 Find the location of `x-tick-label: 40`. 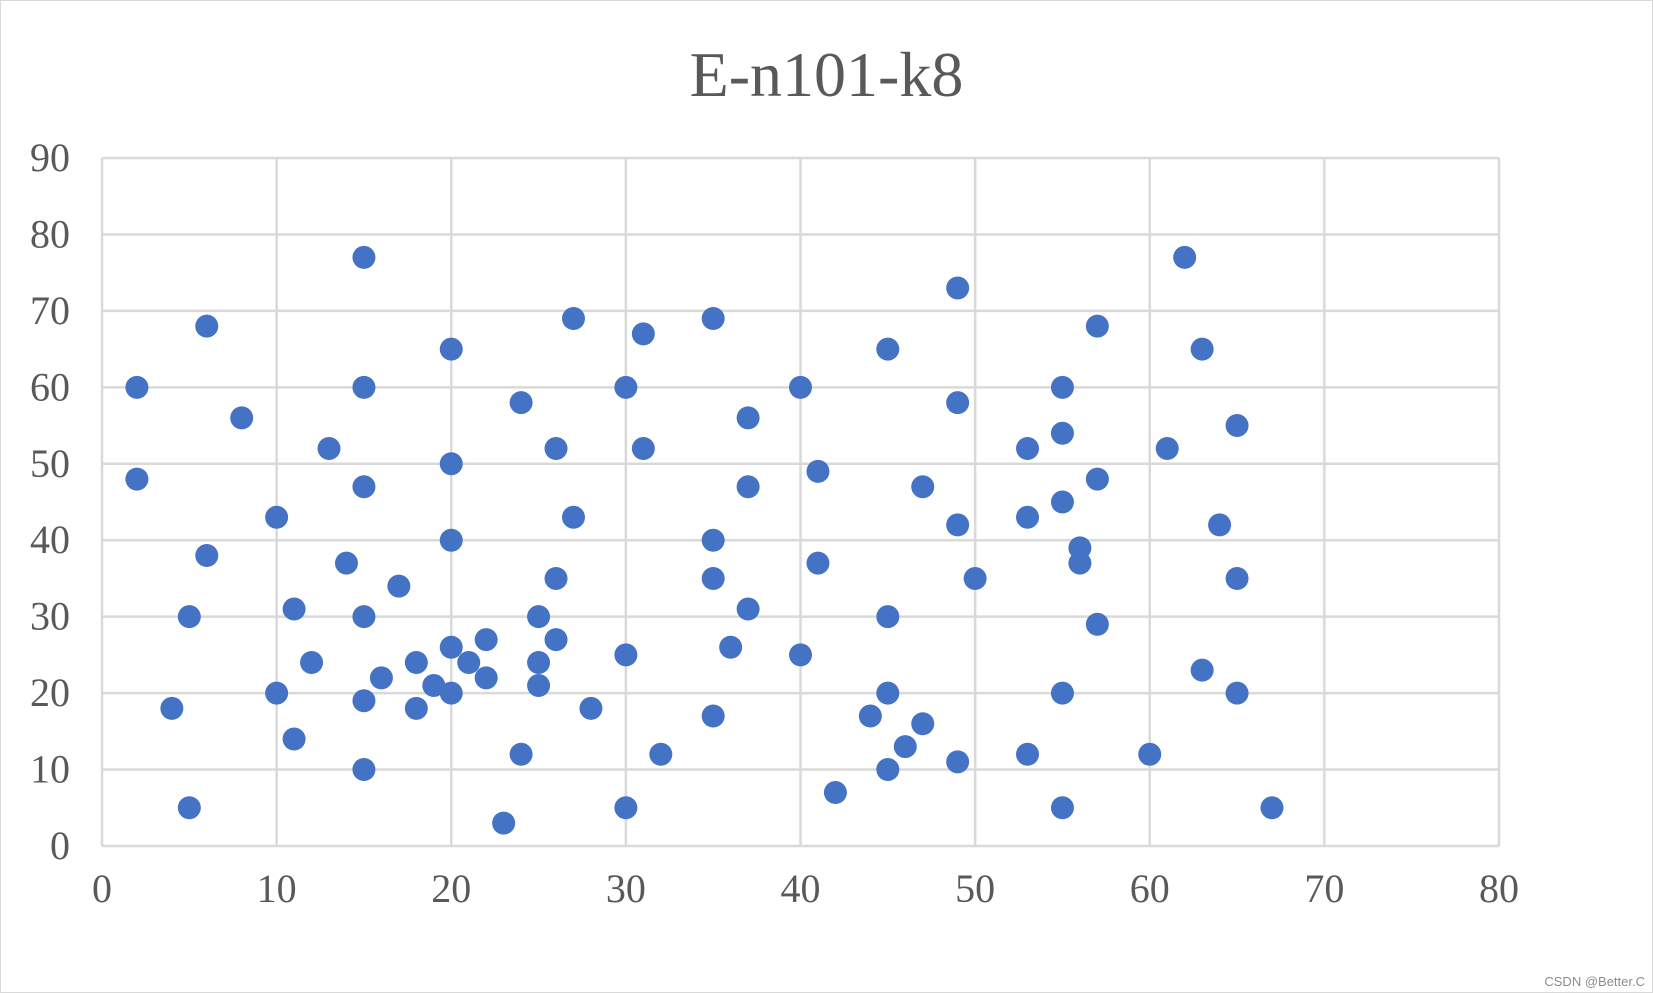

x-tick-label: 40 is located at coordinates (801, 888).